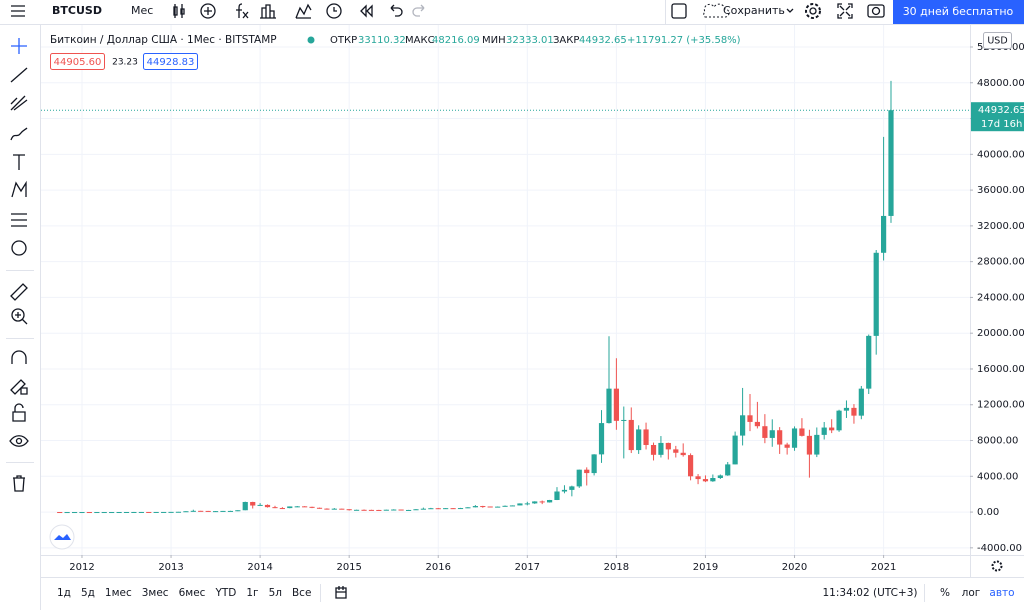  What do you see at coordinates (794, 567) in the screenshot?
I see `x-tick-label: 2020` at bounding box center [794, 567].